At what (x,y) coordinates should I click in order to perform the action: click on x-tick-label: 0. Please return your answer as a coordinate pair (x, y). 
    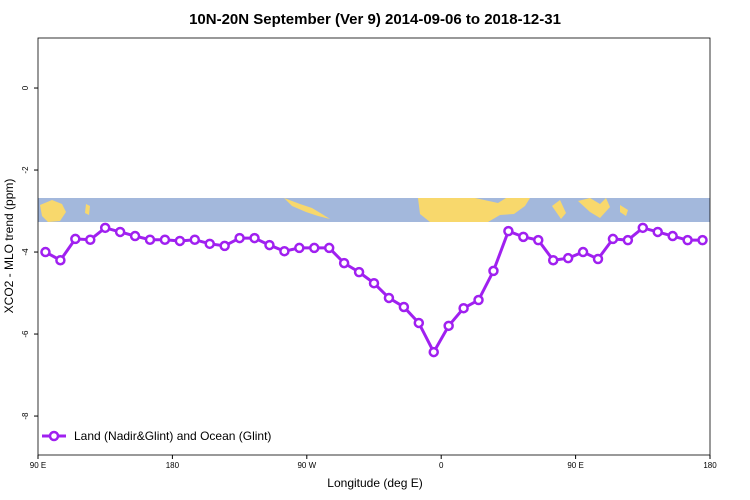
    Looking at the image, I should click on (441, 465).